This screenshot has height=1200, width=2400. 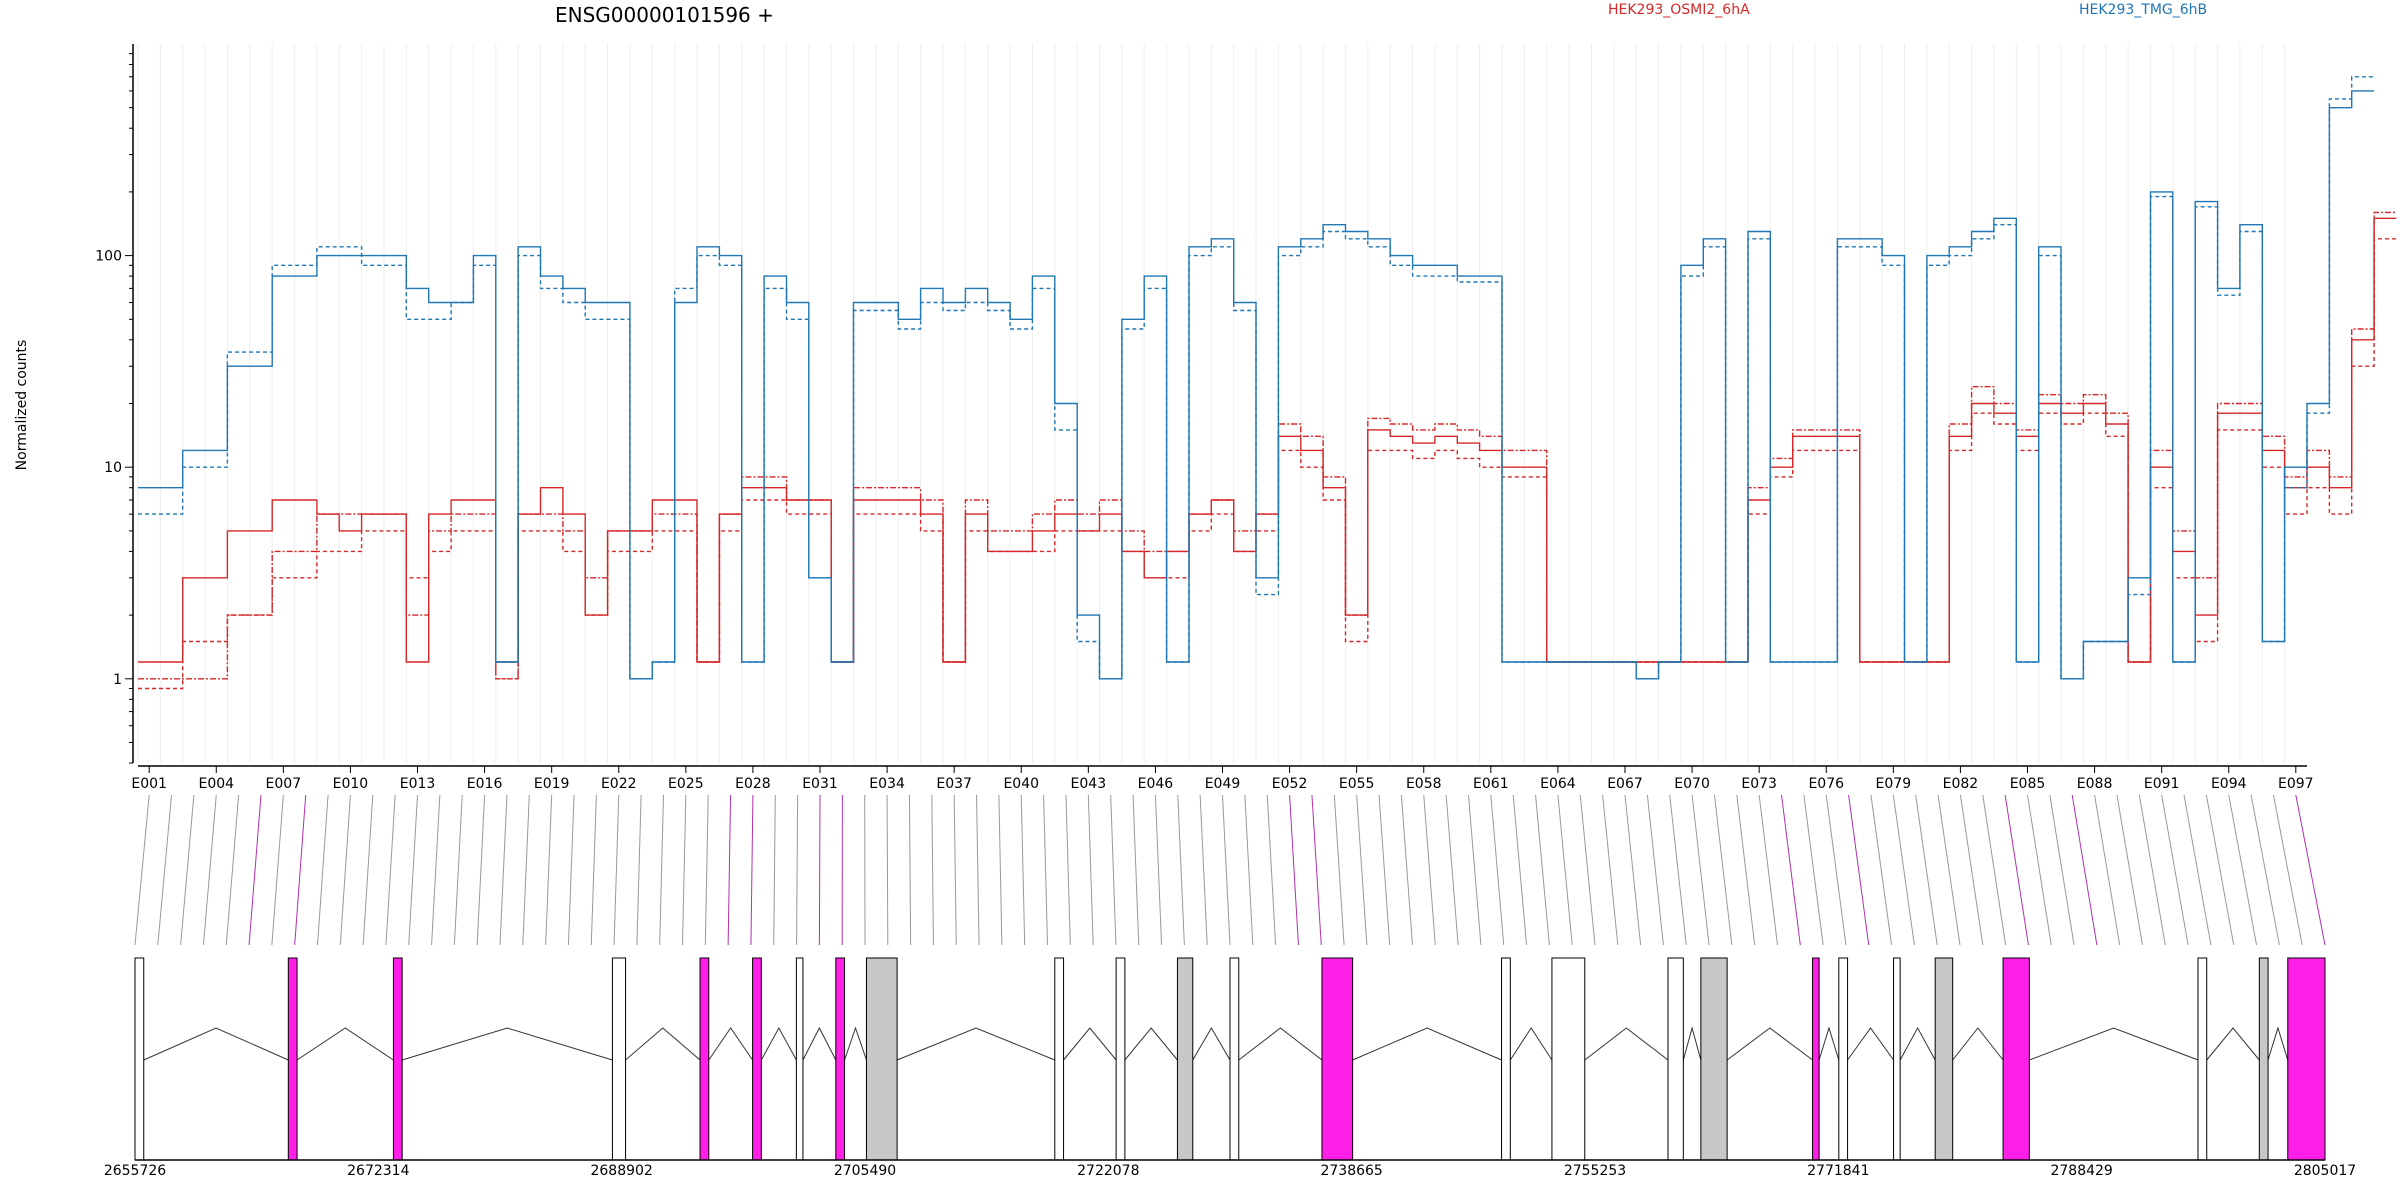 I want to click on exon-tick-label: E076, so click(x=1826, y=784).